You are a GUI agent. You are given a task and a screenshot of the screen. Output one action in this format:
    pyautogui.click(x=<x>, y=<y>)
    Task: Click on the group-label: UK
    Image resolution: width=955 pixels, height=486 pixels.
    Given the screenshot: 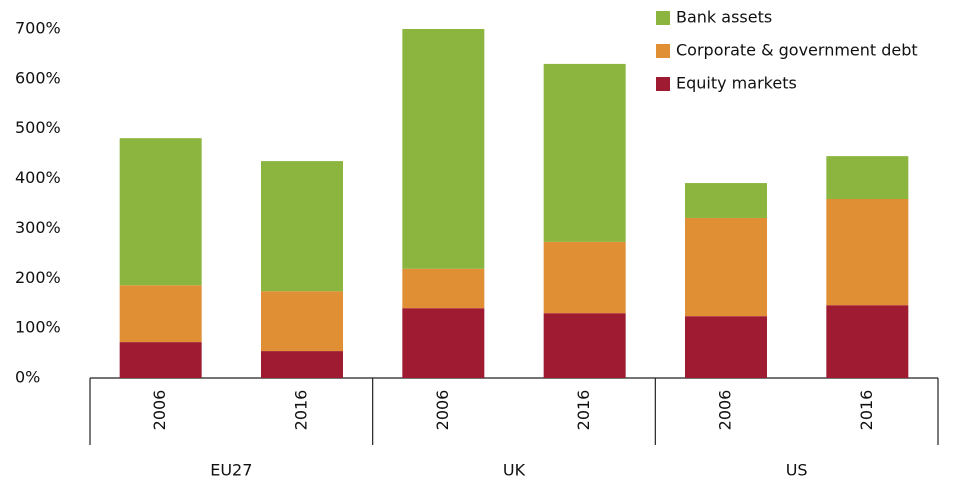 What is the action you would take?
    pyautogui.click(x=514, y=470)
    